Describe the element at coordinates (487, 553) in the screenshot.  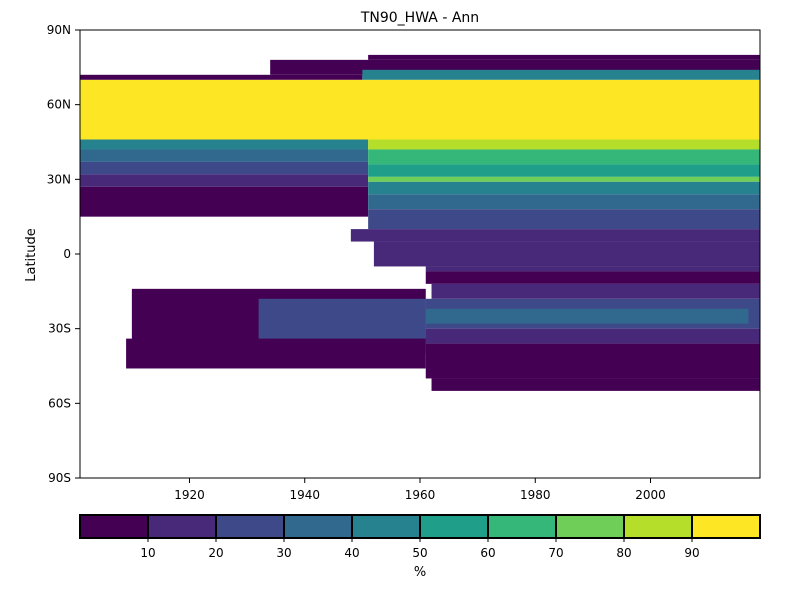
I see `colorbar-tick-label: 60` at that location.